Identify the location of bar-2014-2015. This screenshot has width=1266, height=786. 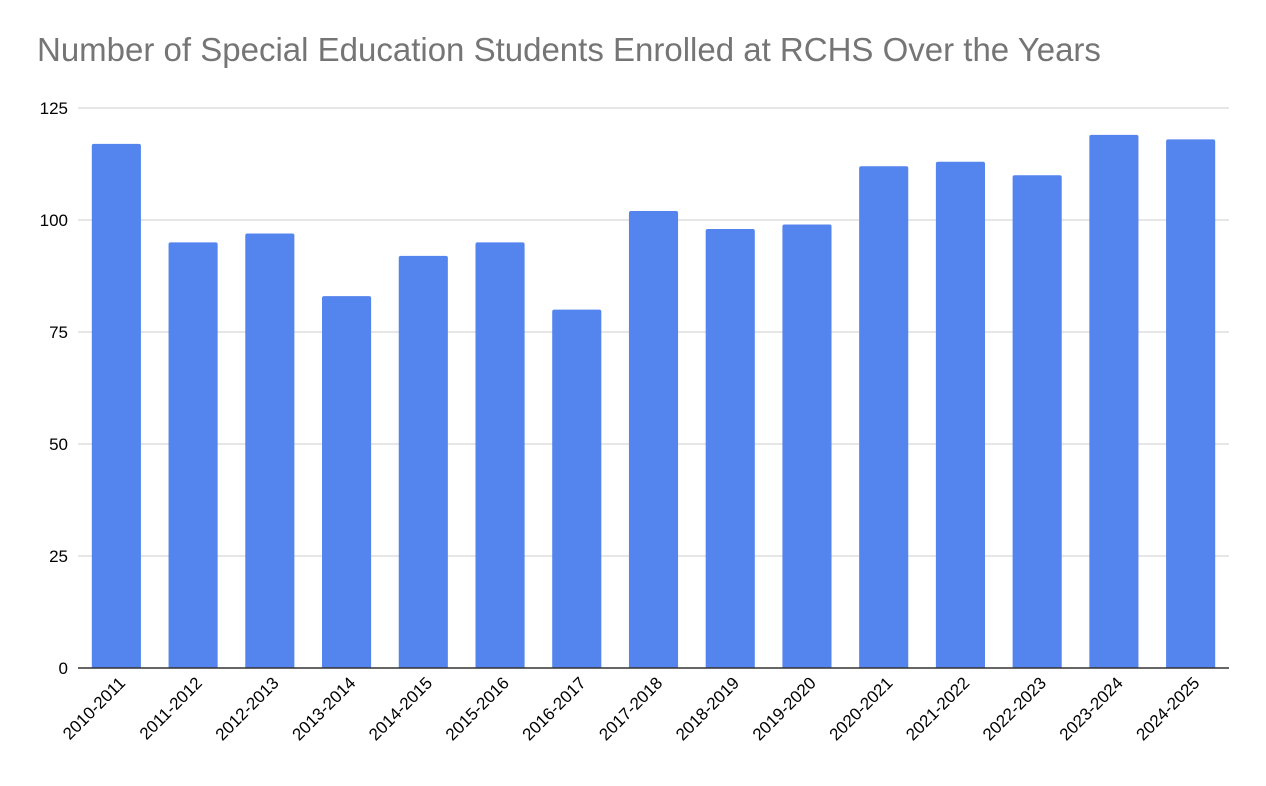
(423, 461).